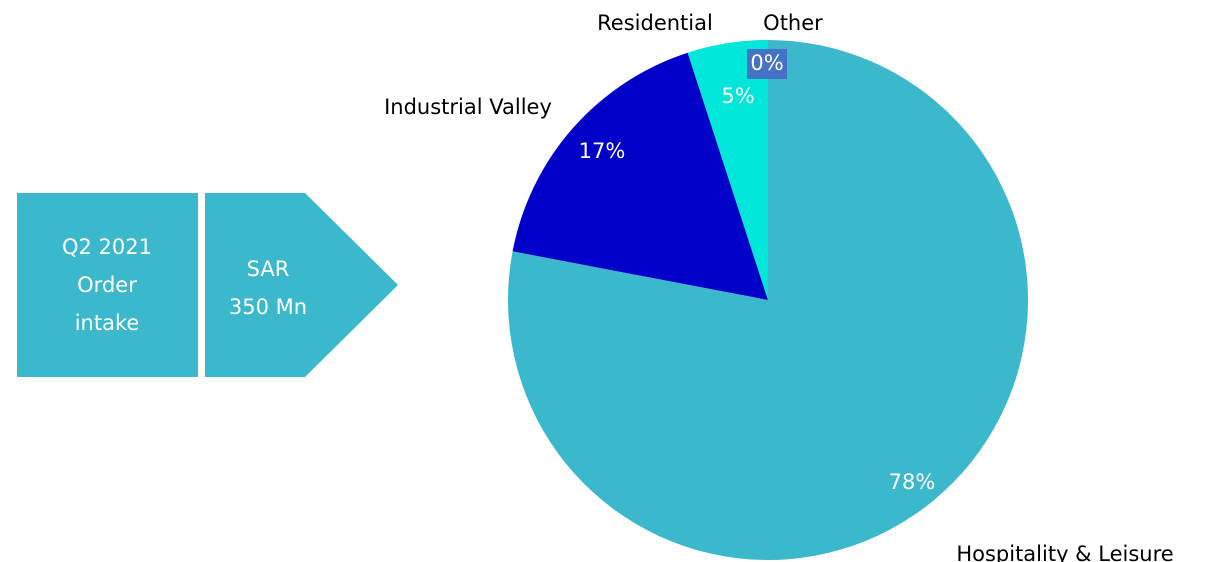 This screenshot has height=562, width=1225. I want to click on category-label: Hospitality & Leisure, so click(1064, 552).